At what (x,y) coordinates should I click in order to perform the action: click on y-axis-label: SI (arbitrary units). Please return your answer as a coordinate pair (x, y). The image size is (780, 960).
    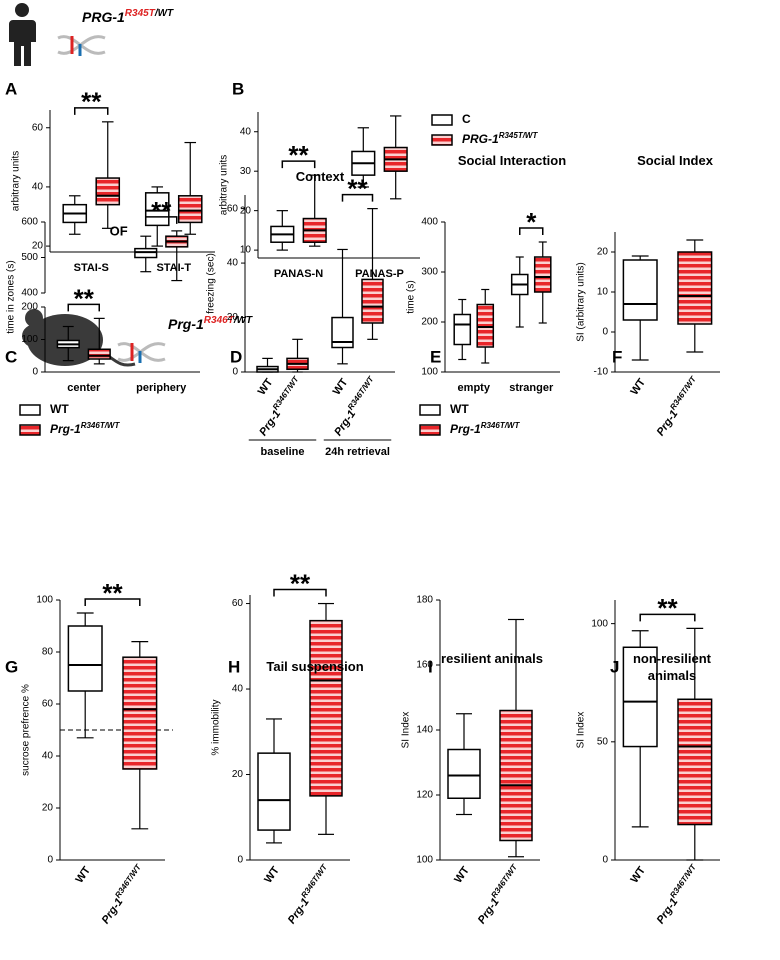
    Looking at the image, I should click on (581, 301).